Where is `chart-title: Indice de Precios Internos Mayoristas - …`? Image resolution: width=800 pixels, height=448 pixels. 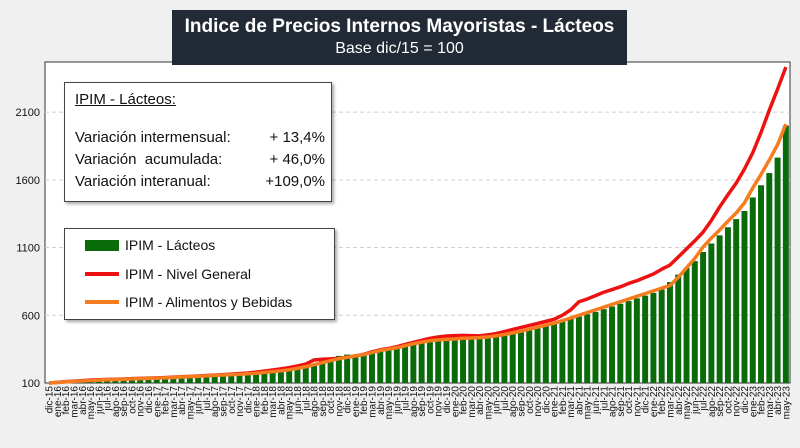
chart-title: Indice de Precios Internos Mayoristas - … is located at coordinates (399, 26).